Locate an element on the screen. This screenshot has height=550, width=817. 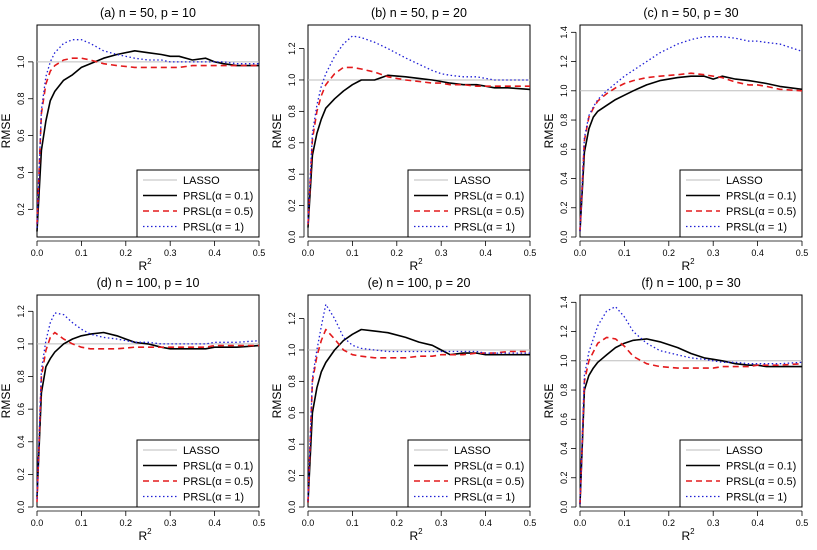
panel-2-x-axis-title: R2 is located at coordinates (416, 265).